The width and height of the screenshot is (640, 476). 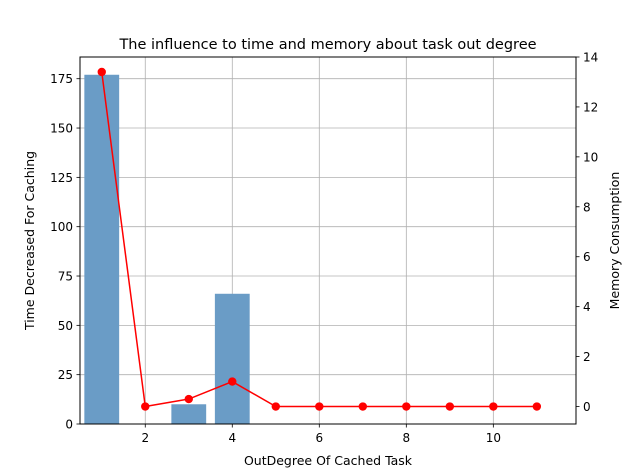 What do you see at coordinates (65, 277) in the screenshot?
I see `y-tick-label: 75` at bounding box center [65, 277].